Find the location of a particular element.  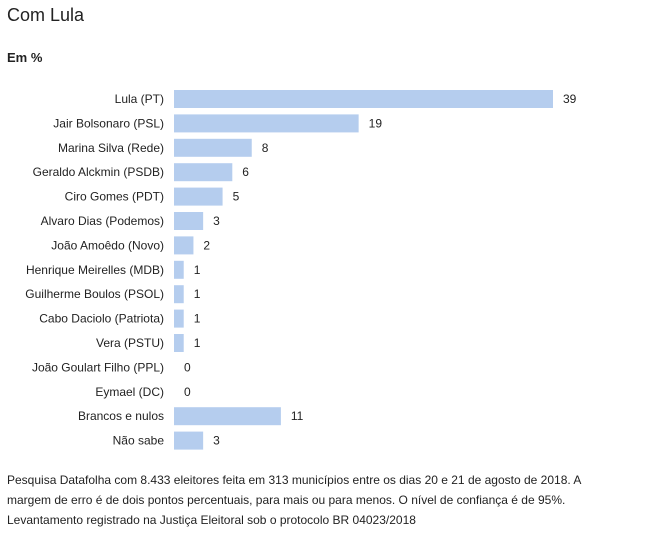

category-label-brancos-e-nulos: Brancos e nulos is located at coordinates (121, 416).